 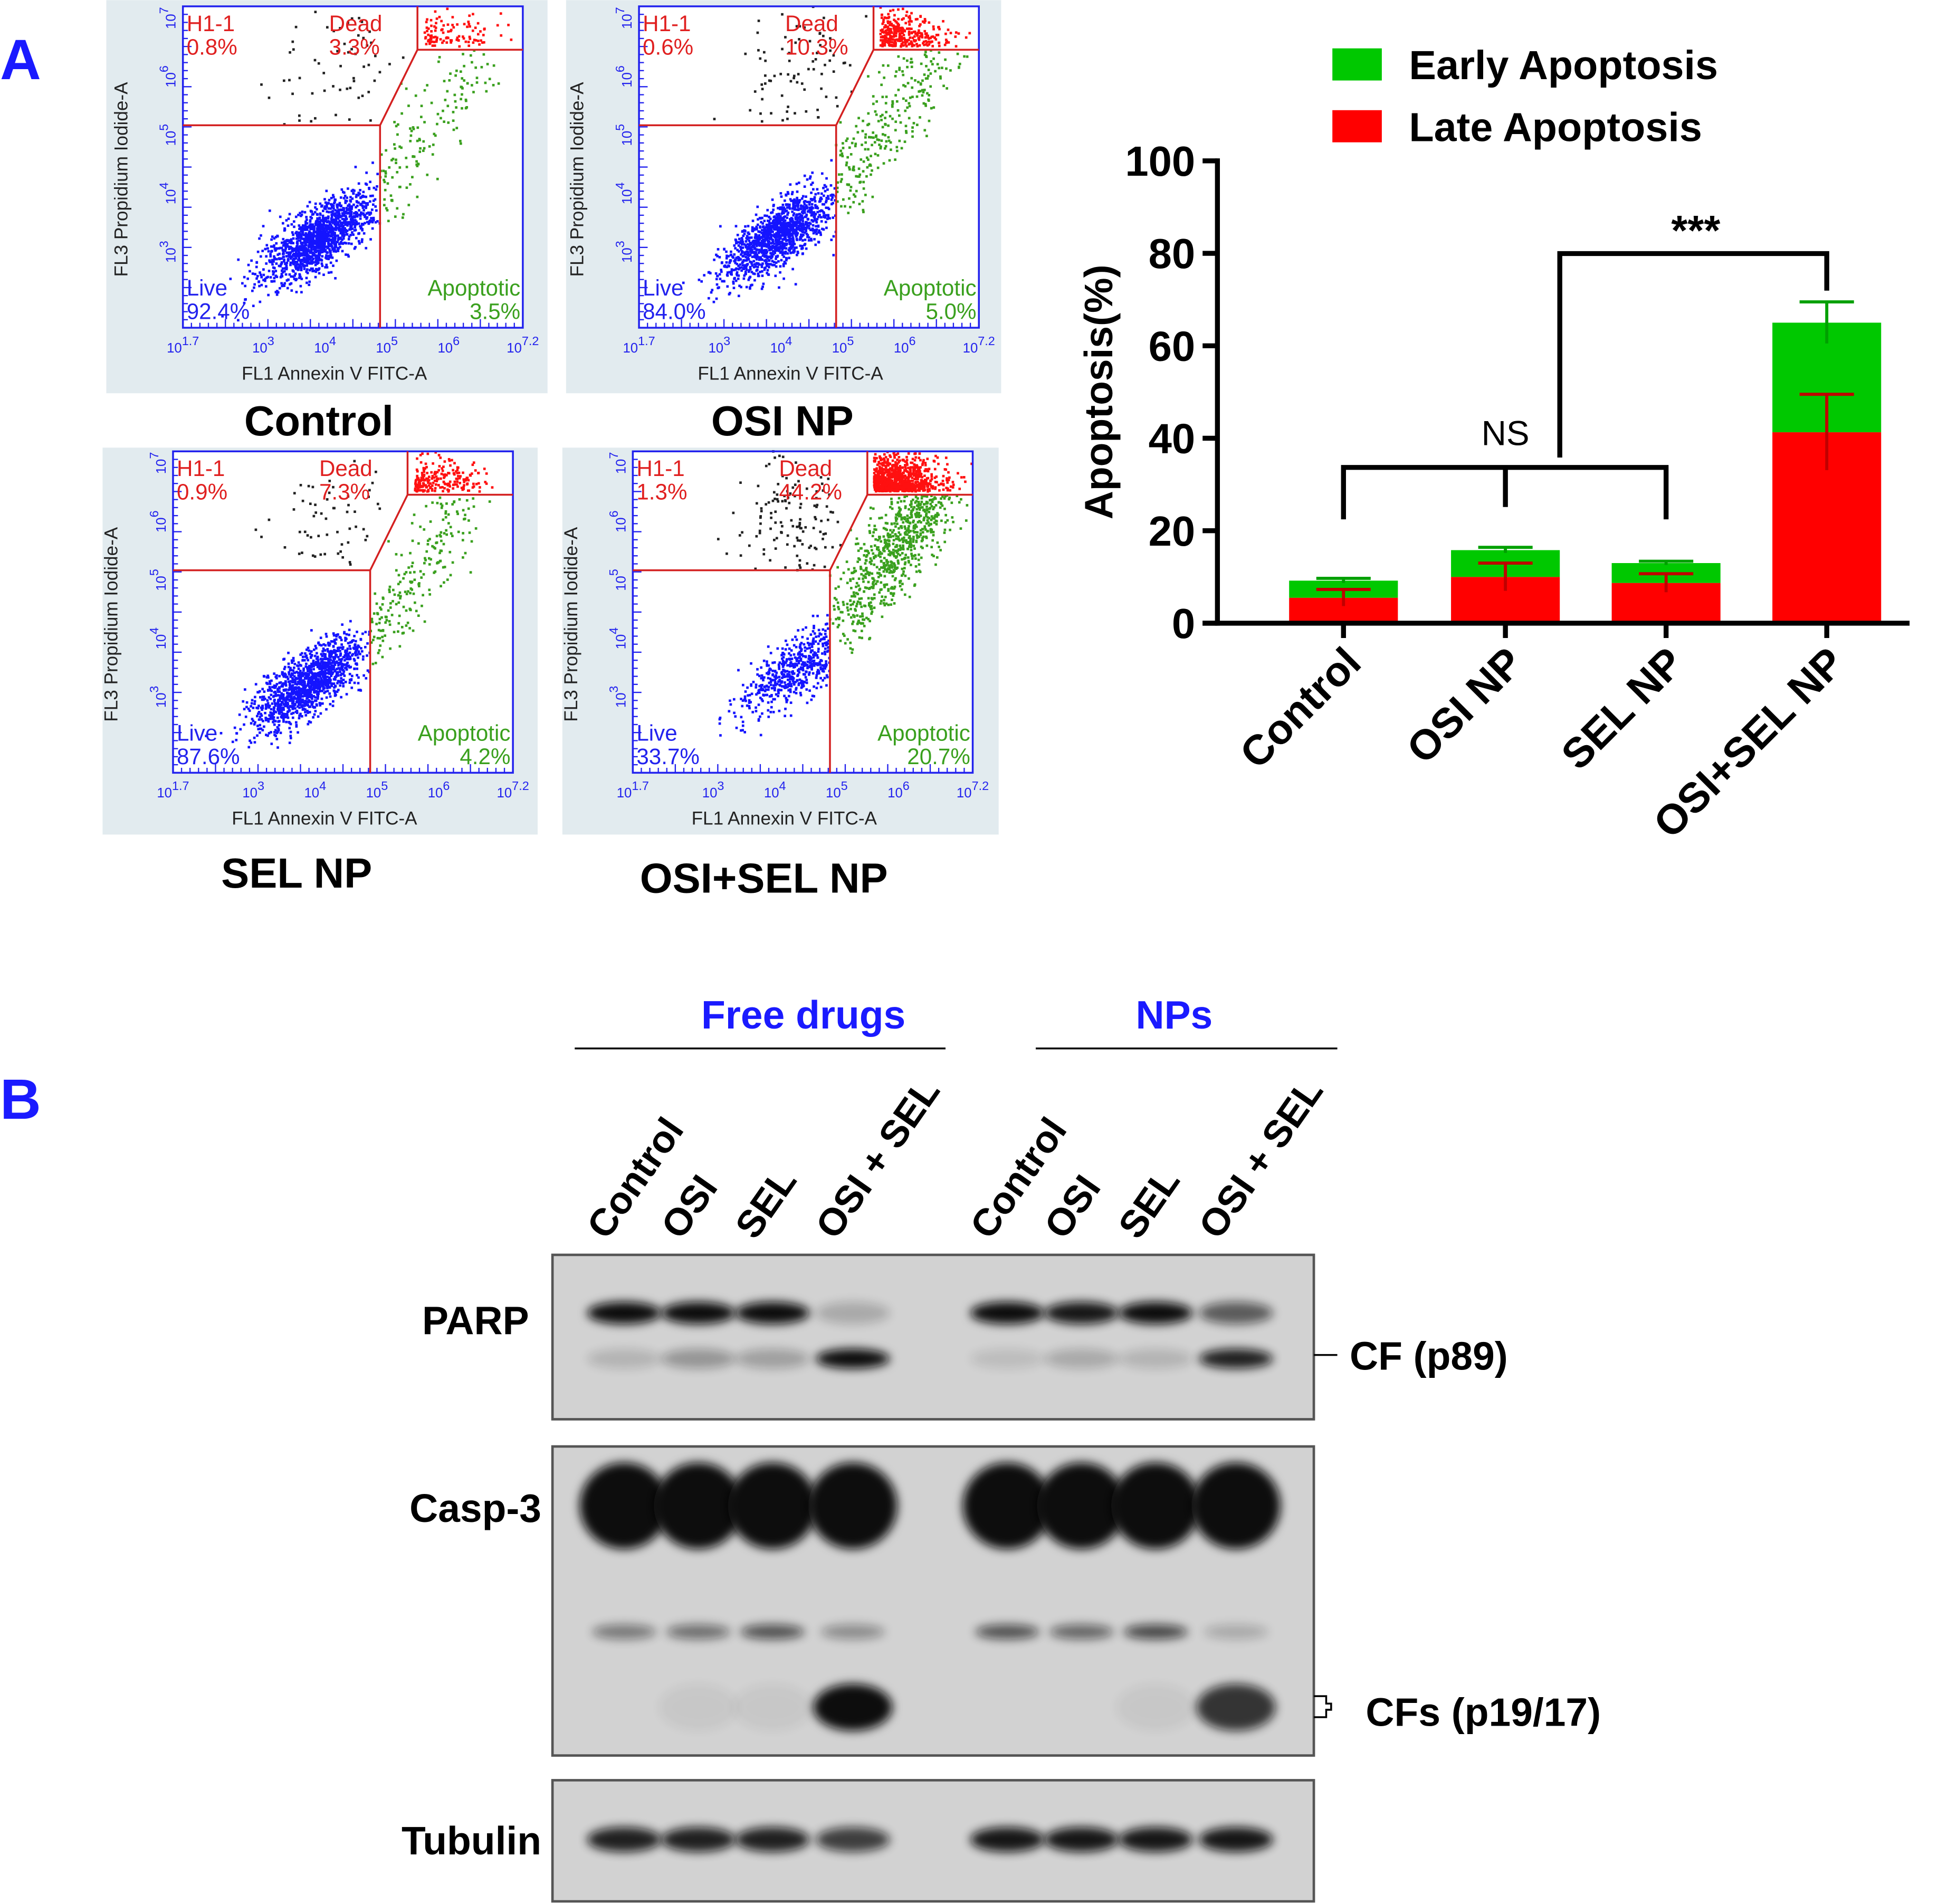 What do you see at coordinates (485, 756) in the screenshot?
I see `quadrant-percent: 4.2%` at bounding box center [485, 756].